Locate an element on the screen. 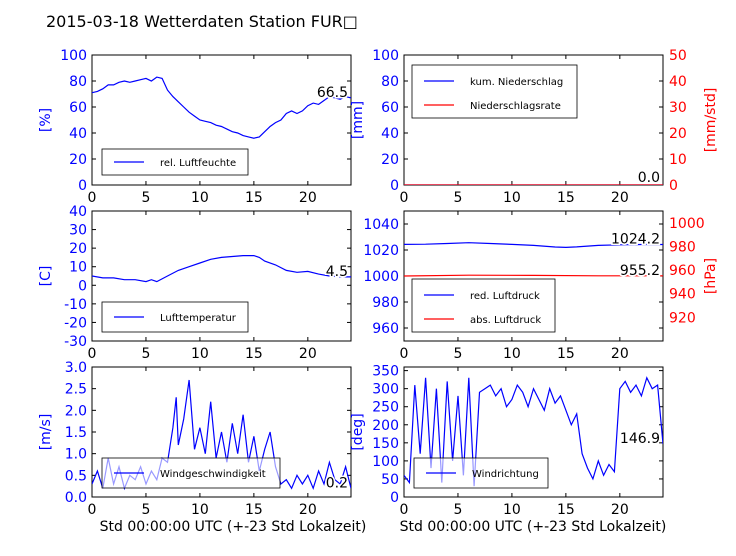 The width and height of the screenshot is (736, 556). temperature-legend-label-0: Lufttemperatur is located at coordinates (198, 318).